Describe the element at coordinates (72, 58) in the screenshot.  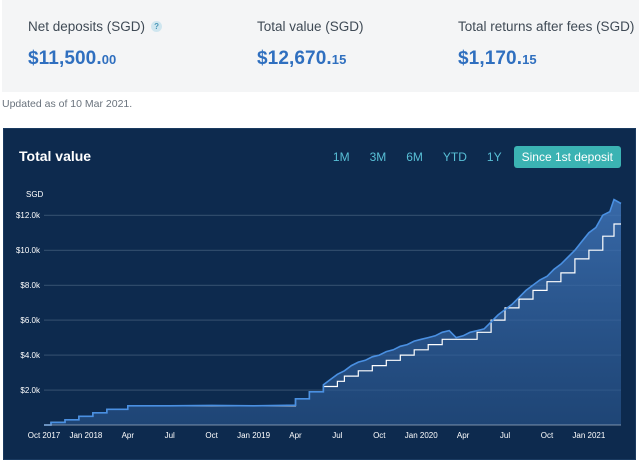
I see `net-deposits-value: $11,500.00` at that location.